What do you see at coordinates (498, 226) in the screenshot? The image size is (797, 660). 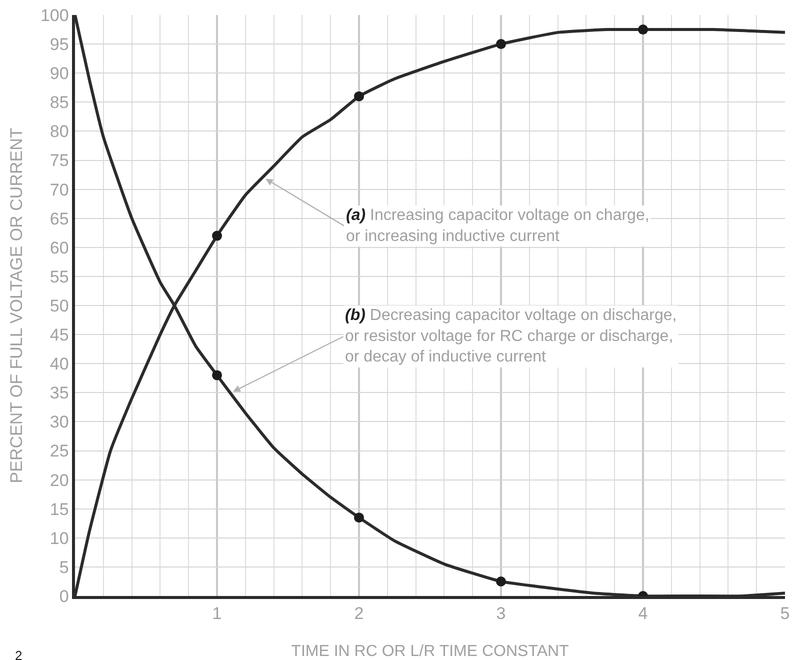 I see `annotation: (a) Increasing capacitor voltage on charge, or increasing inductive current` at bounding box center [498, 226].